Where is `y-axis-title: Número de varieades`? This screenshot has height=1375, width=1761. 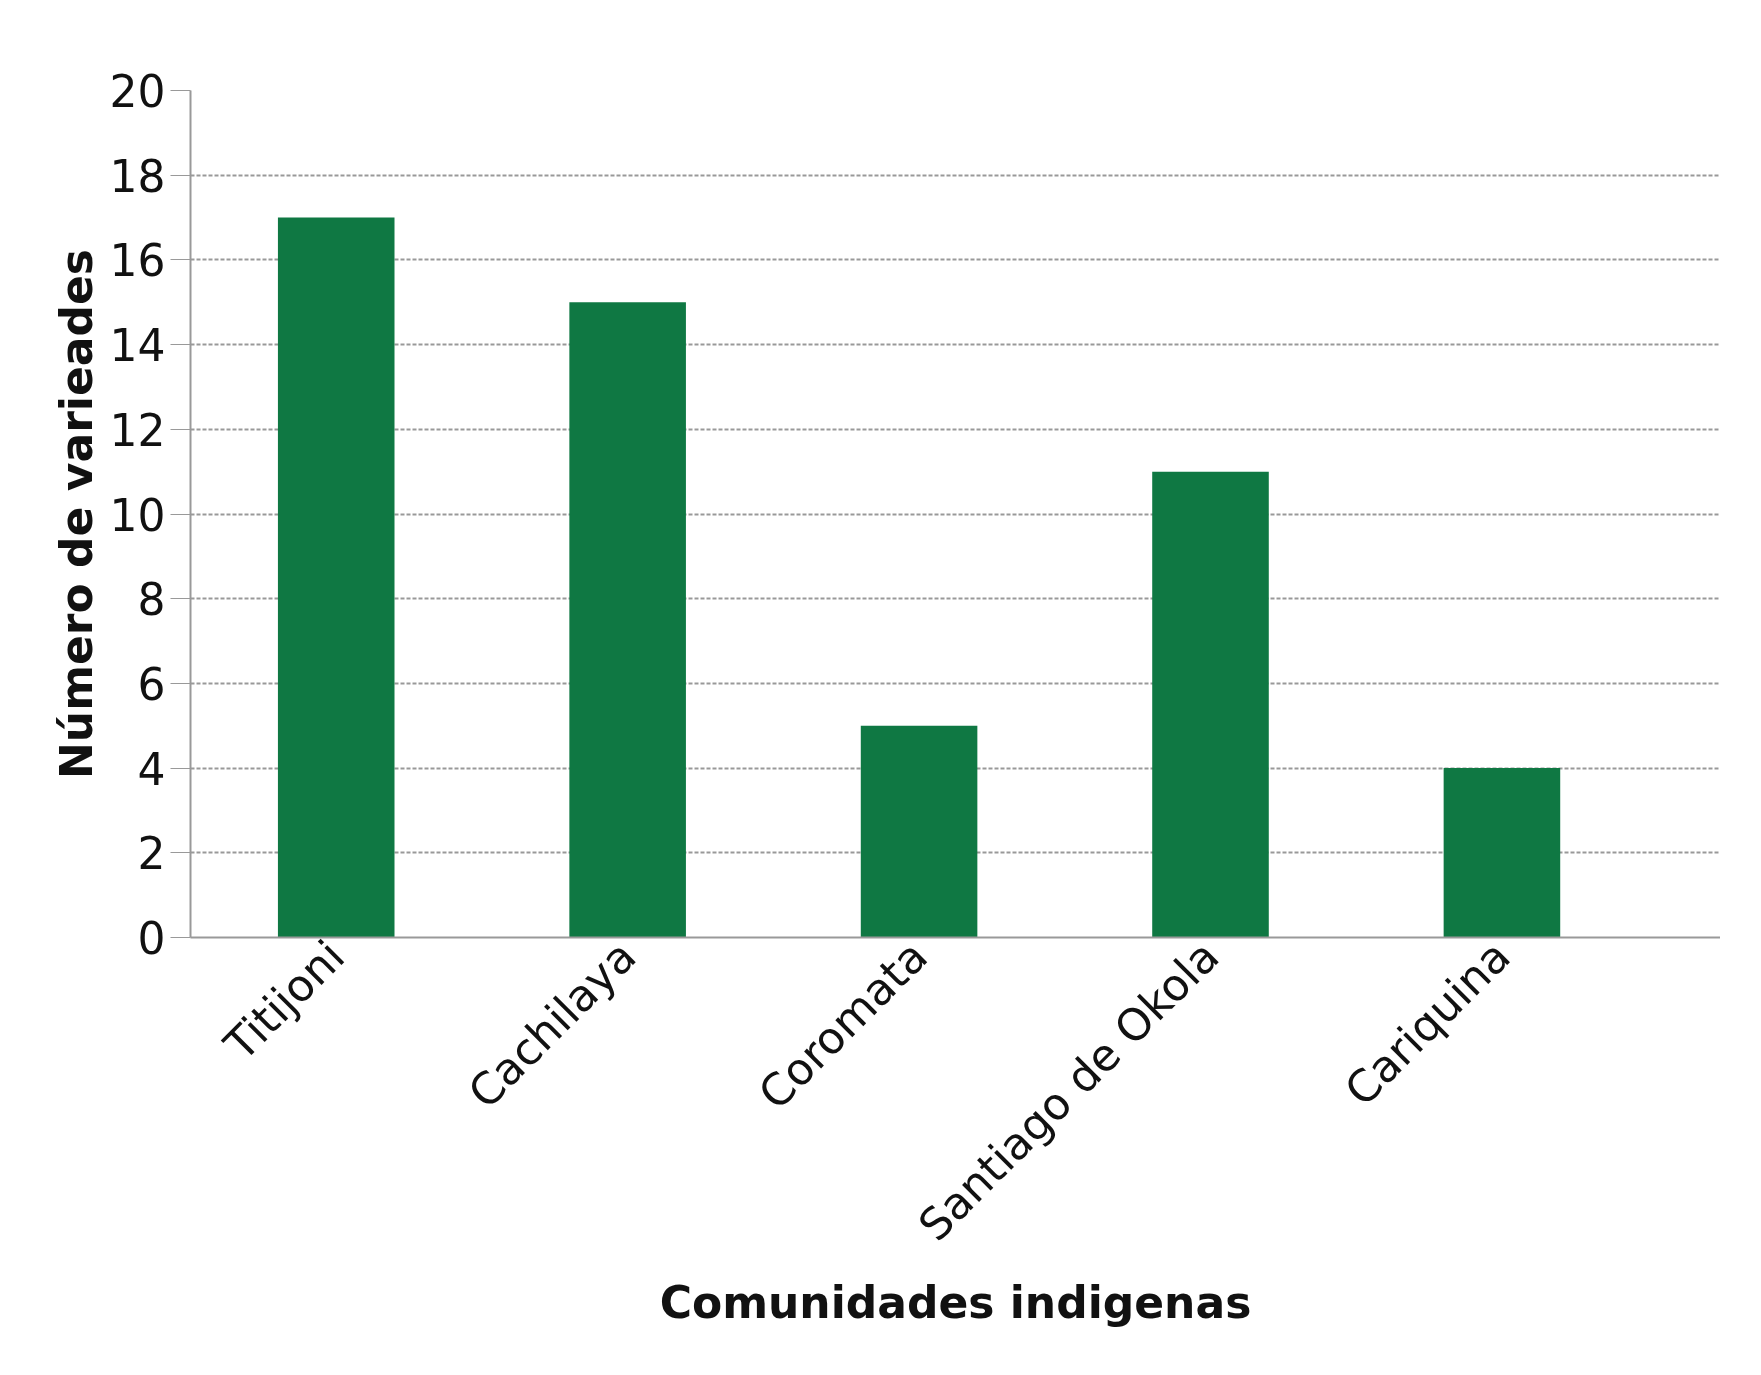 y-axis-title: Número de varieades is located at coordinates (76, 514).